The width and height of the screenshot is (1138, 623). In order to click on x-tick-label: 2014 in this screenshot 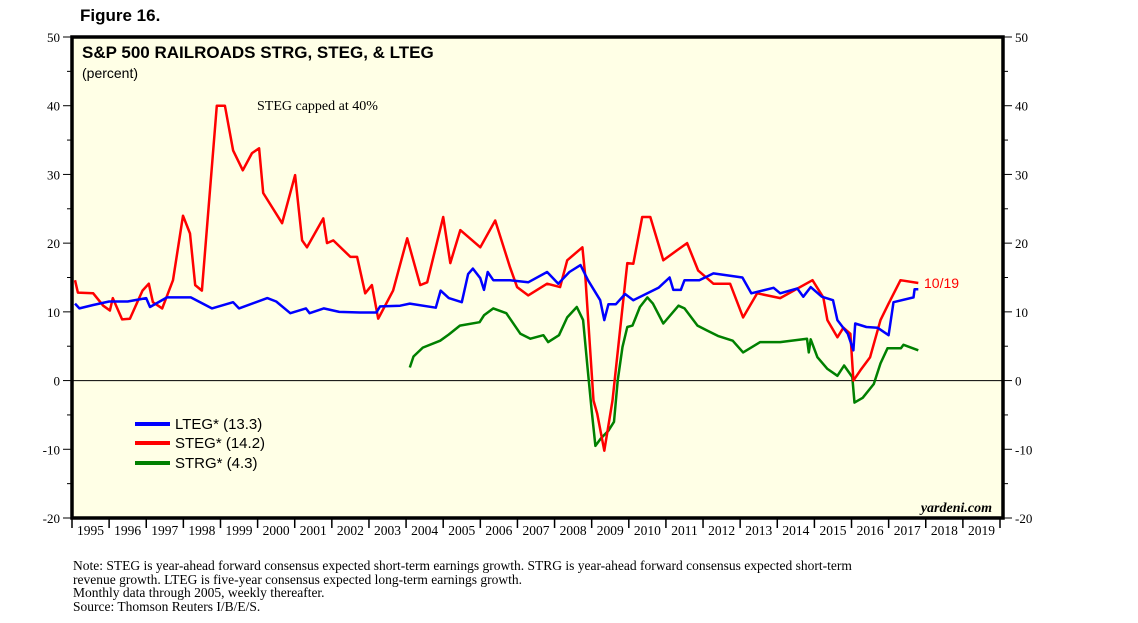, I will do `click(795, 530)`.